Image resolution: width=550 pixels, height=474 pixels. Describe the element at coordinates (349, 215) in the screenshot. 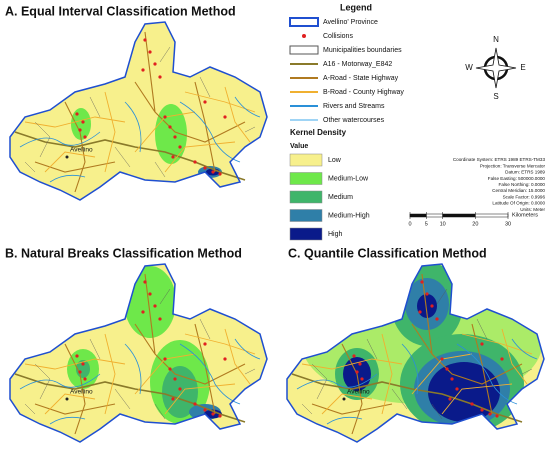

I see `legend-label: Medium-High` at that location.